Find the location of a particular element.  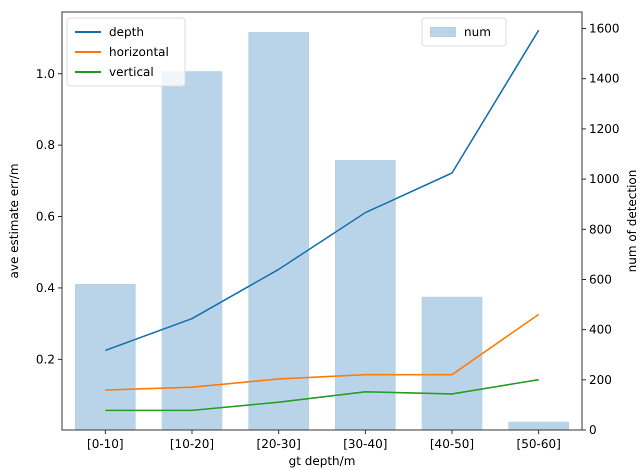

y-tick-label: 0.4 is located at coordinates (45, 287).